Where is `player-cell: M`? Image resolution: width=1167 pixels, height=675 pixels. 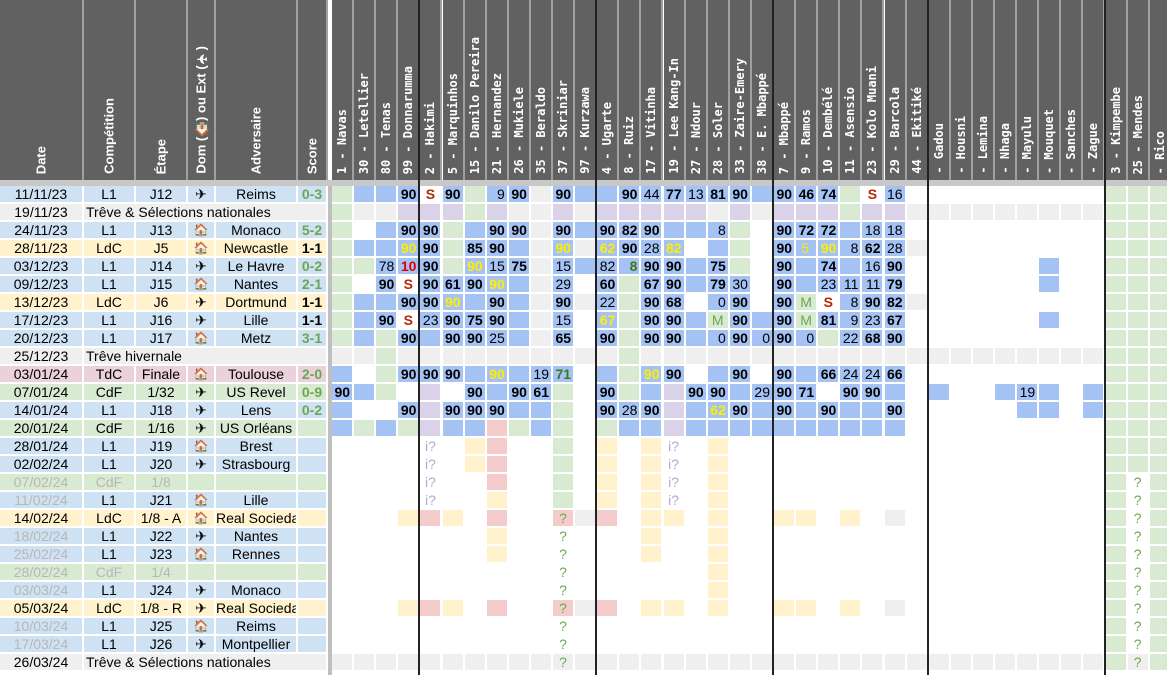 player-cell: M is located at coordinates (718, 320).